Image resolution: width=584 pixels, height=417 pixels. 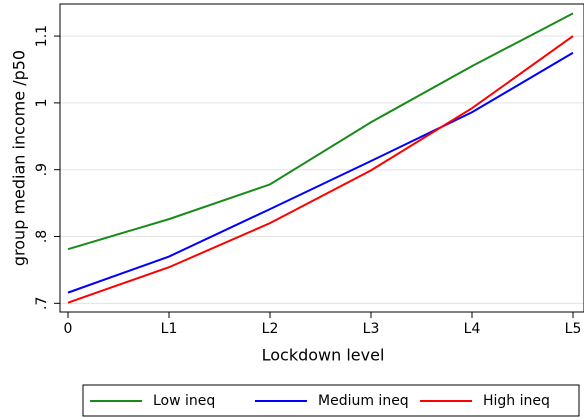 What do you see at coordinates (516, 401) in the screenshot?
I see `legend-label: High ineq` at bounding box center [516, 401].